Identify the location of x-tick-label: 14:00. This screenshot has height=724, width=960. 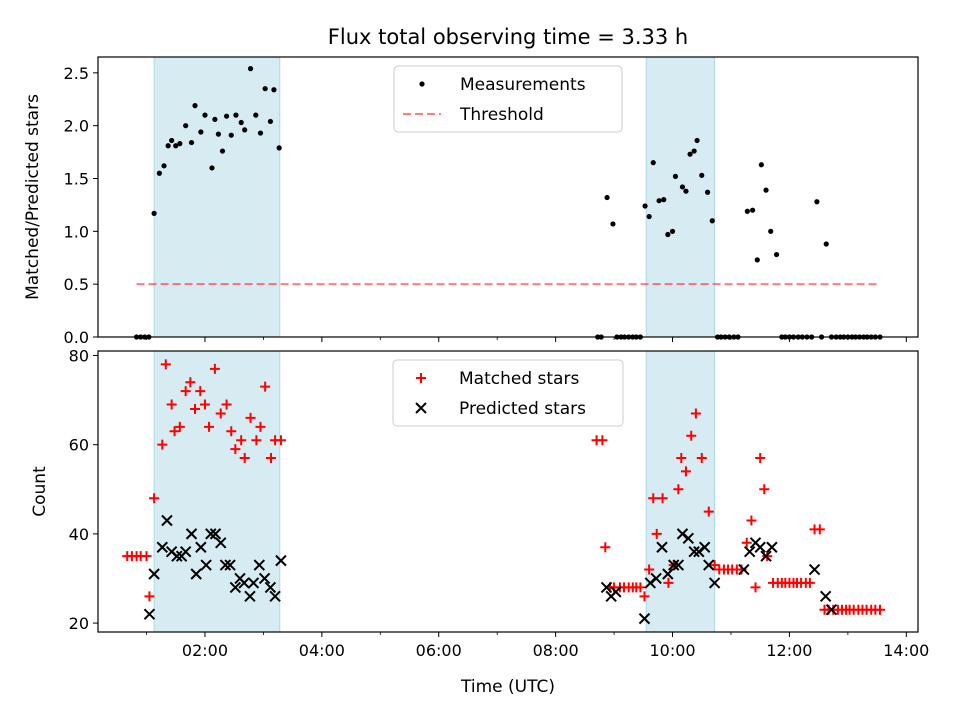
(906, 650).